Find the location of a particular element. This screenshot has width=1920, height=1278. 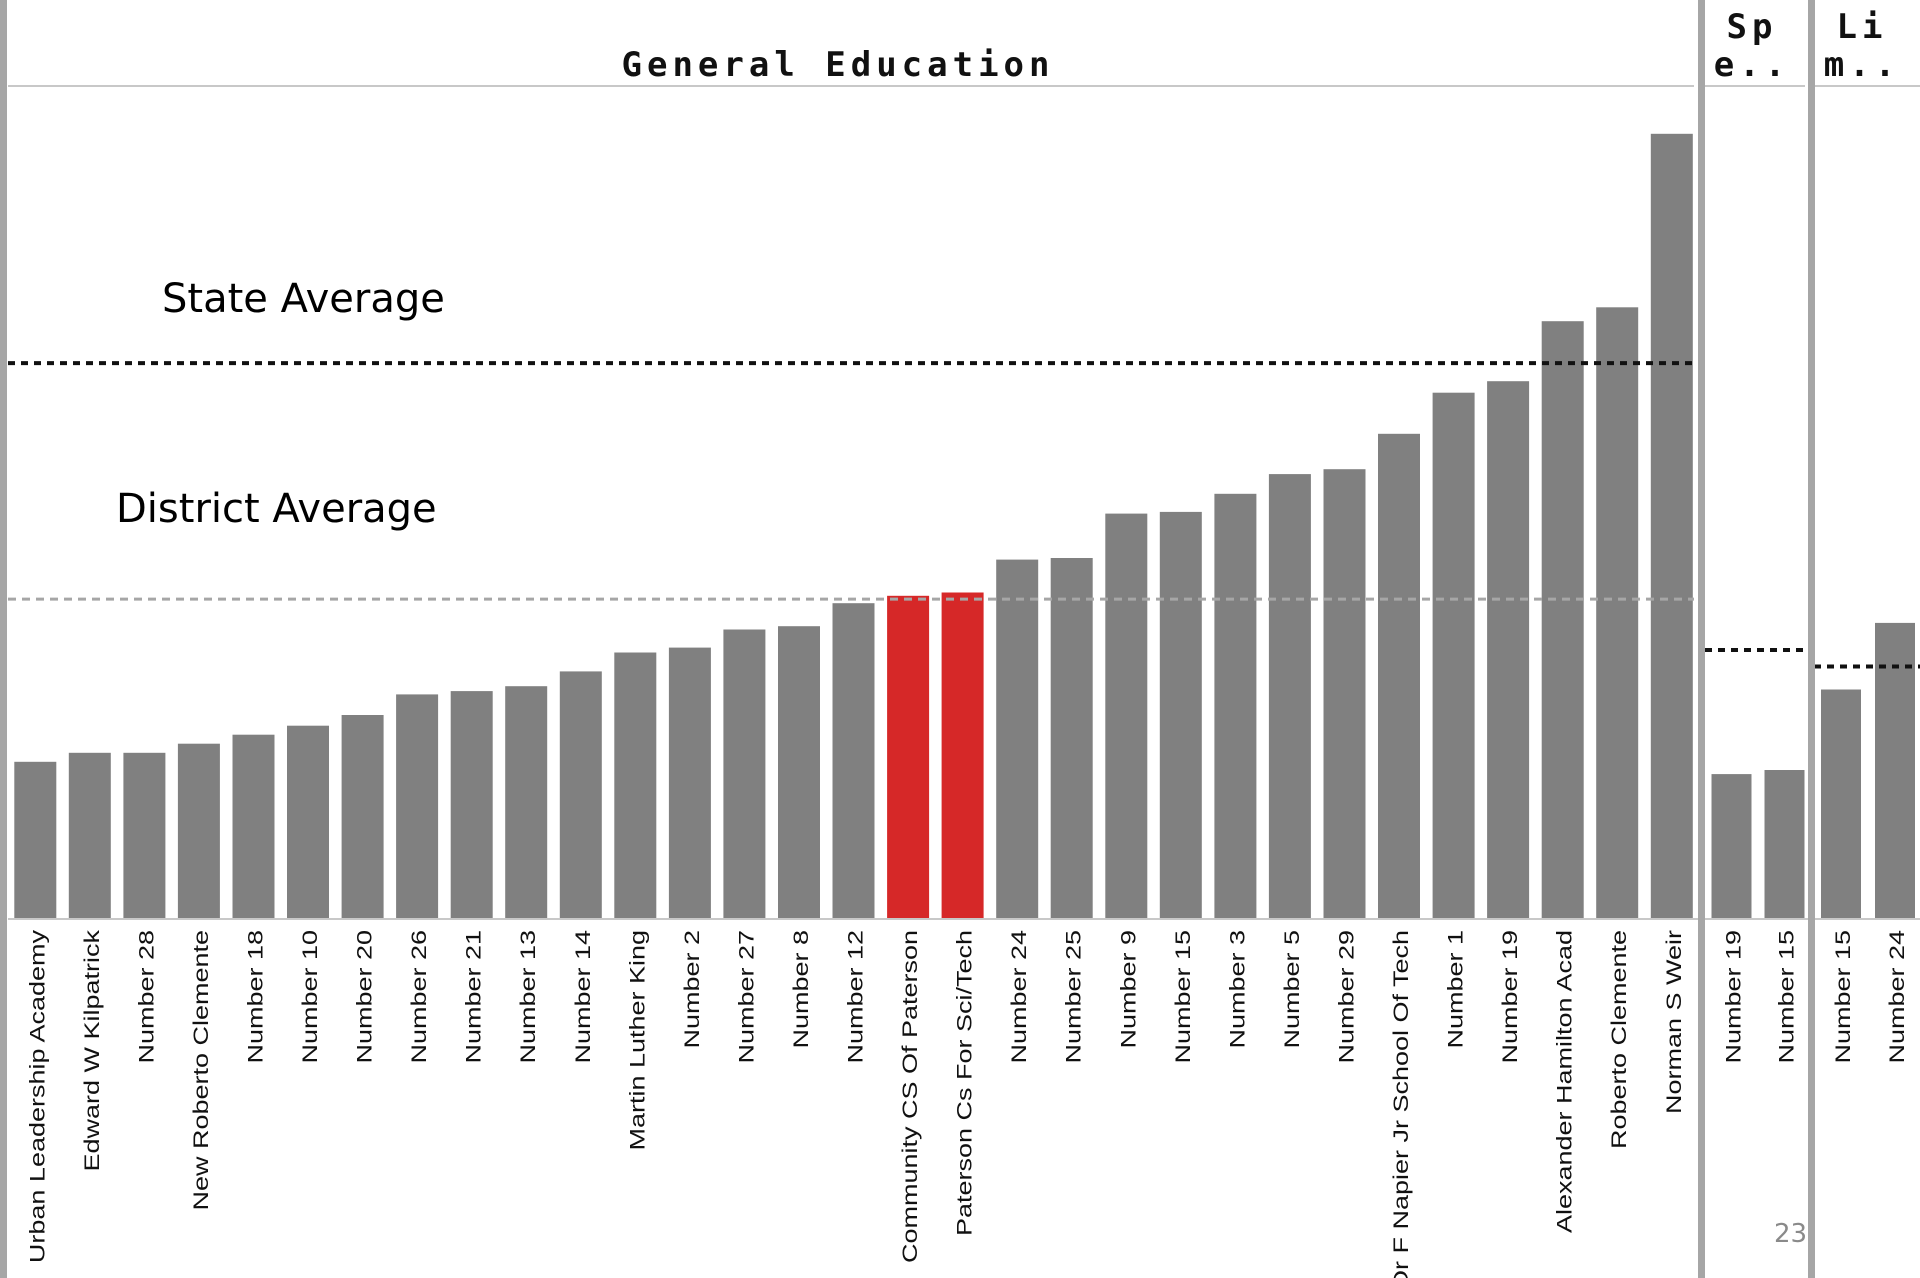

category-label-0-11: Martin Luther King is located at coordinates (637, 1040).